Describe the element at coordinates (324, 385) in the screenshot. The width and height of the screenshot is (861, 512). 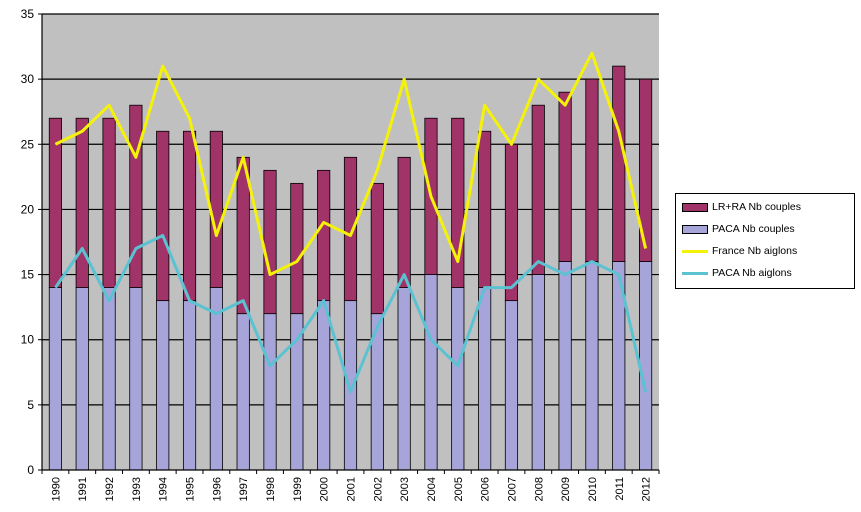
I see `bar-paca-nb-couples-2000` at that location.